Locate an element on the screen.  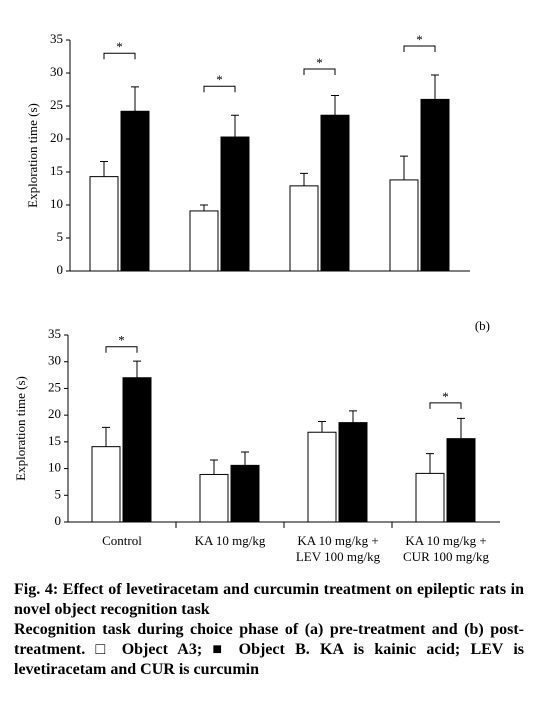
x-tick-label: KA 10 mg/kg is located at coordinates (230, 540).